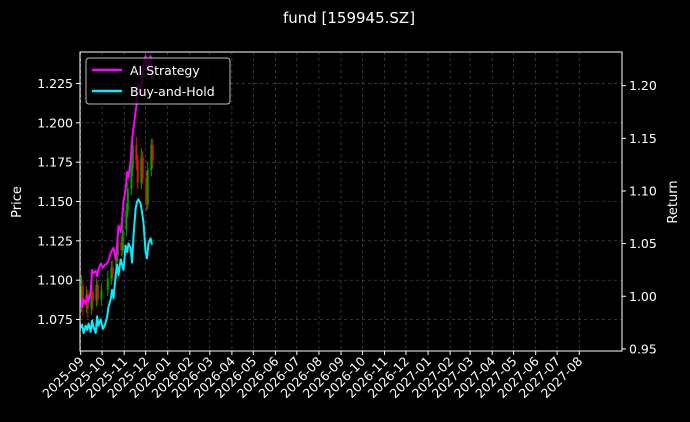 This screenshot has width=690, height=422. What do you see at coordinates (643, 138) in the screenshot?
I see `y-right-tick-label: 1.15` at bounding box center [643, 138].